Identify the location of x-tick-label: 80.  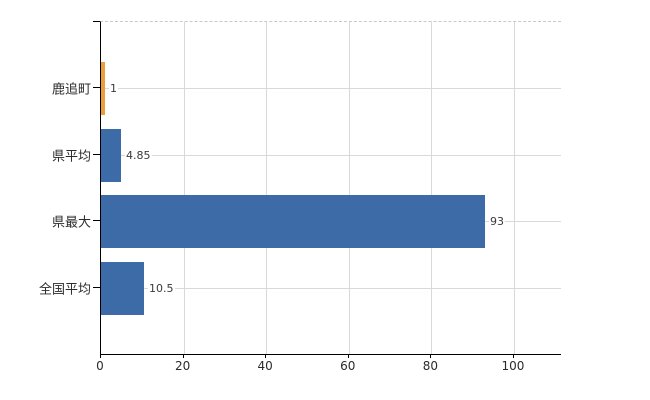
(430, 366).